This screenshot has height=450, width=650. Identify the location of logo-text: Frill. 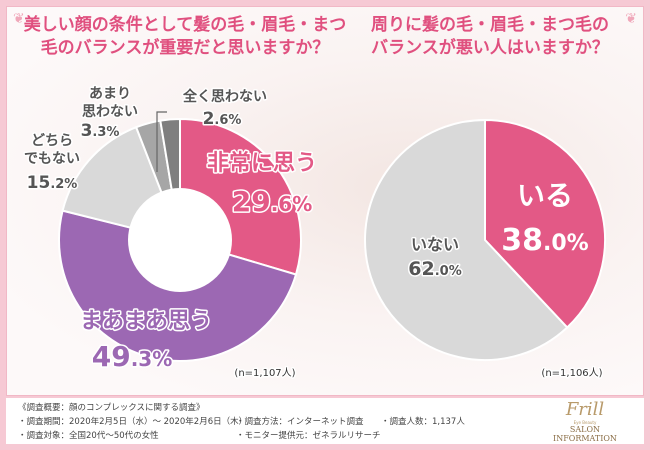
(585, 409).